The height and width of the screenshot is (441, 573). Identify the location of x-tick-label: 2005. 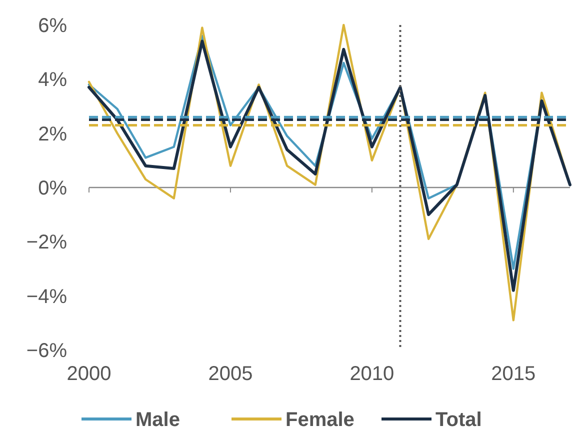
(230, 374).